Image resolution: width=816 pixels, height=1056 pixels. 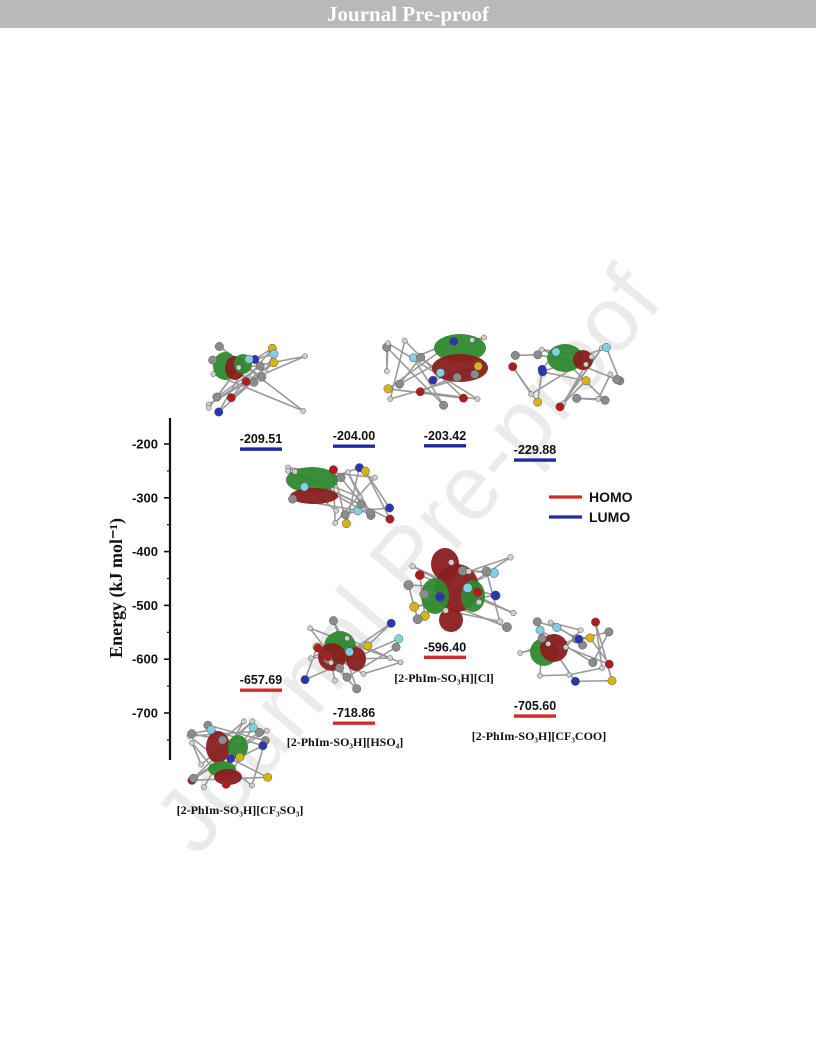 What do you see at coordinates (591, 507) in the screenshot?
I see `legend: HOMO LUMO` at bounding box center [591, 507].